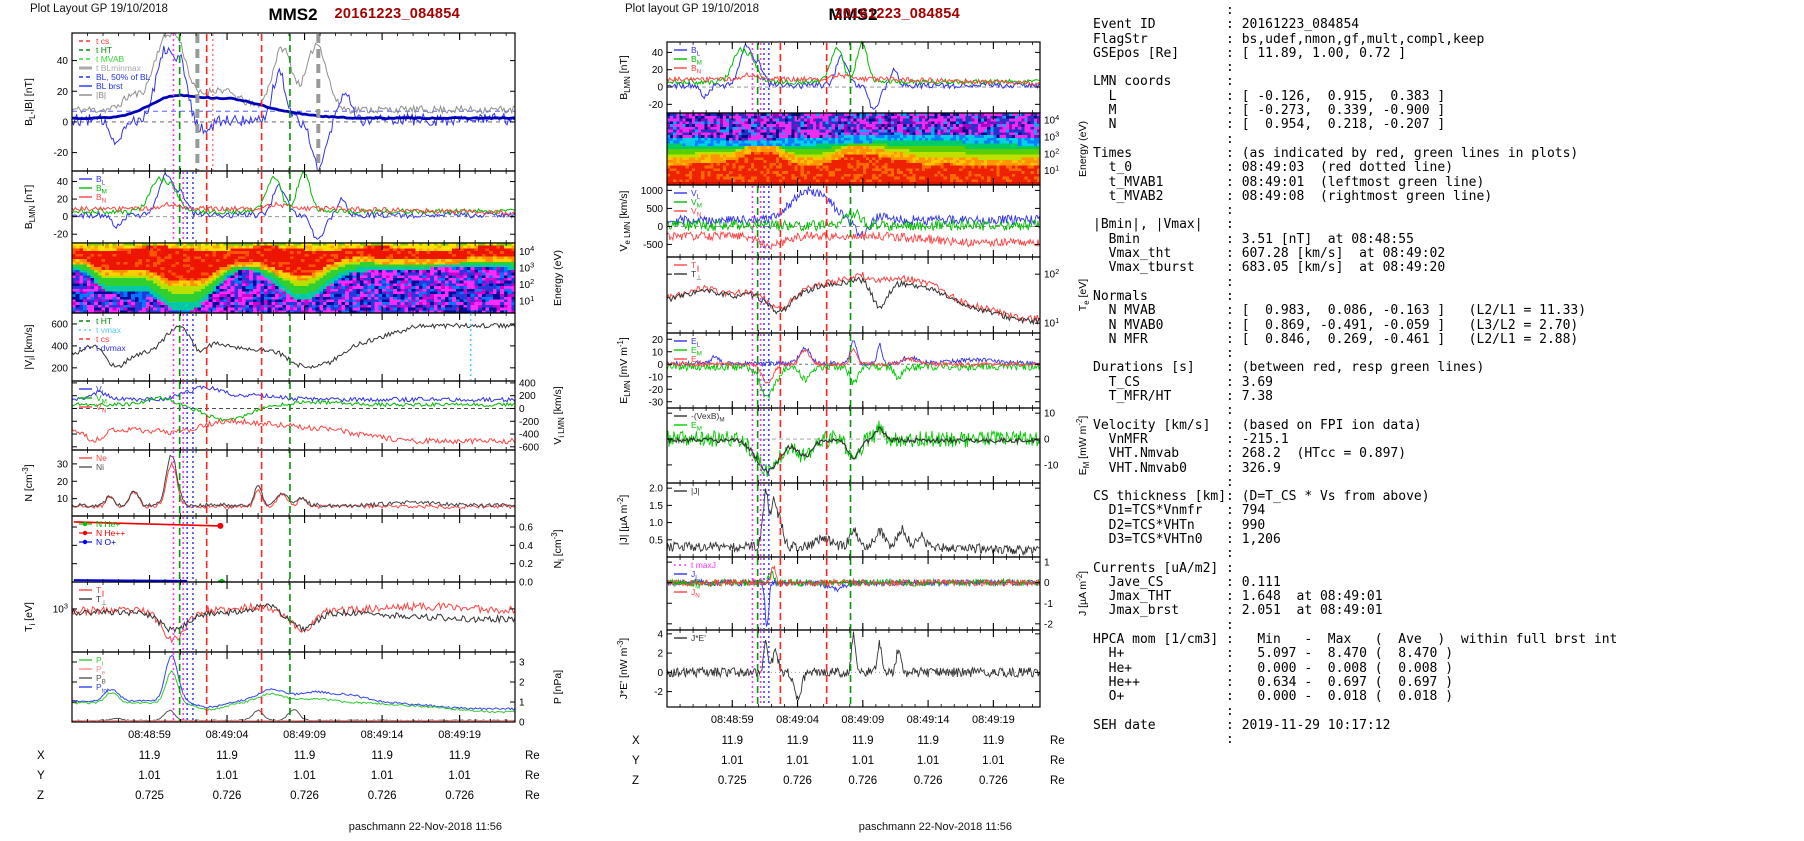  Describe the element at coordinates (529, 435) in the screenshot. I see `svg-text: -400` at that location.